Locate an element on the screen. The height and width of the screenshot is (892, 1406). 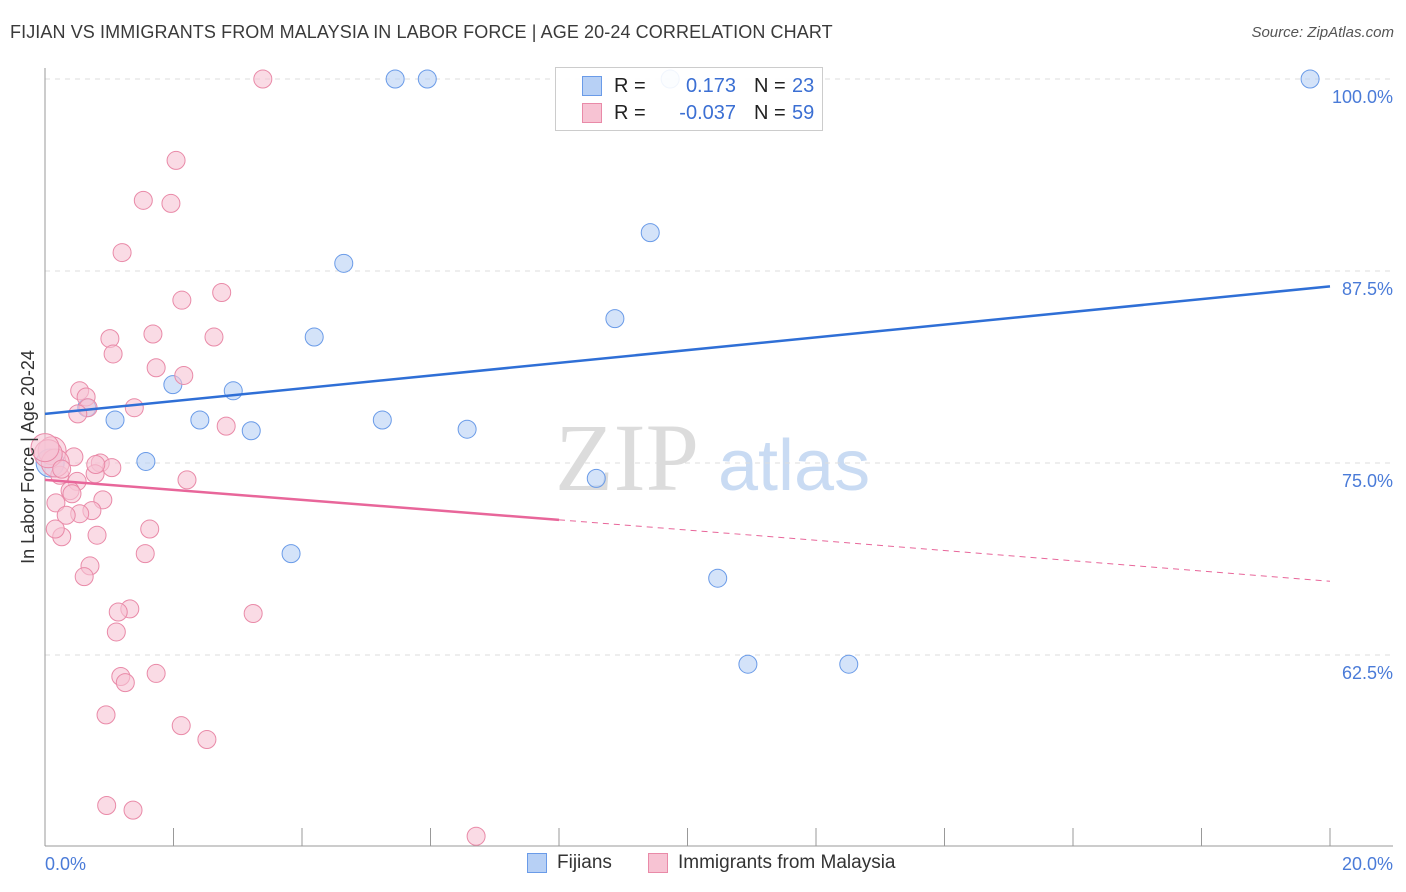
y-tick-label: 100.0% is located at coordinates (1362, 97).